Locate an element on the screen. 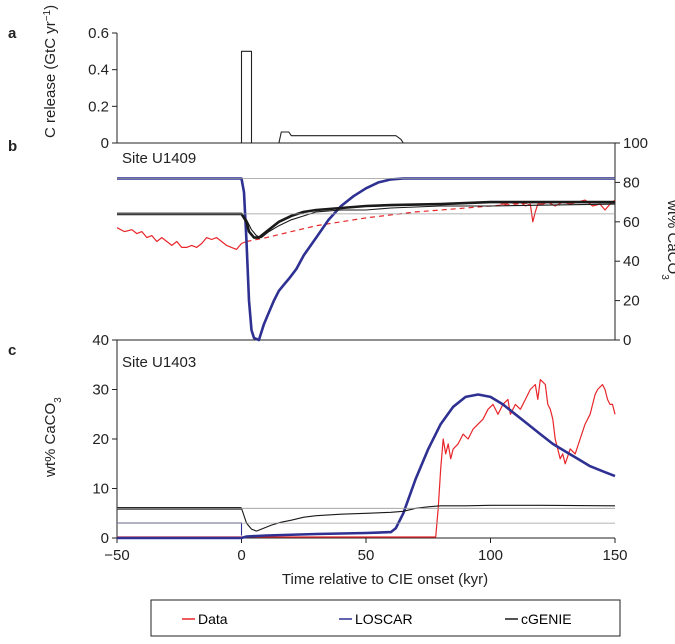  y-tick-label-a-2: 0.4 is located at coordinates (98, 70).